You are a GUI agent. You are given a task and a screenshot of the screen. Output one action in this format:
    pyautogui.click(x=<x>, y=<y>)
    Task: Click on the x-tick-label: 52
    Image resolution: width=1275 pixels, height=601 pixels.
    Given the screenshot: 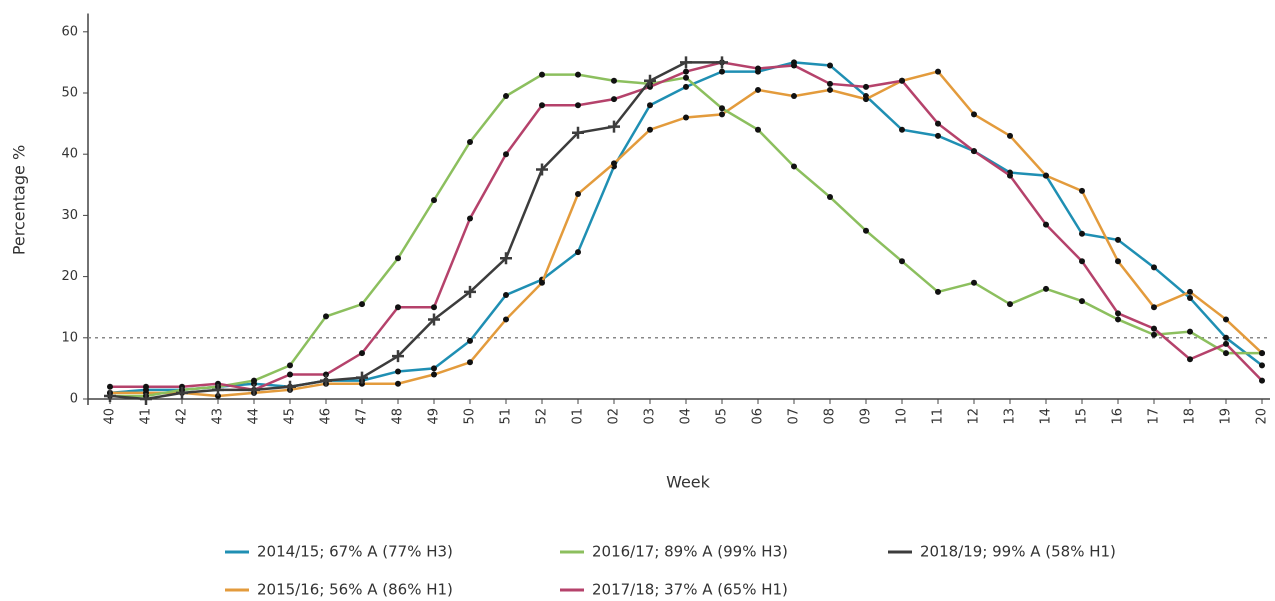 What is the action you would take?
    pyautogui.click(x=542, y=416)
    